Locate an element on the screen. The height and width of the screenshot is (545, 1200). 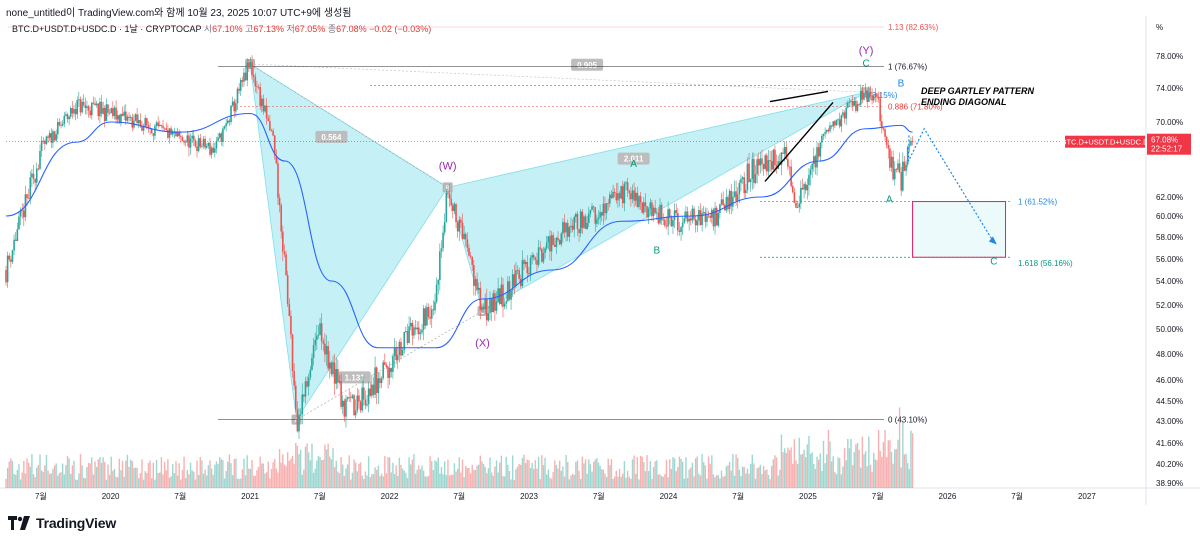
x-tick-label: 2025 is located at coordinates (808, 496).